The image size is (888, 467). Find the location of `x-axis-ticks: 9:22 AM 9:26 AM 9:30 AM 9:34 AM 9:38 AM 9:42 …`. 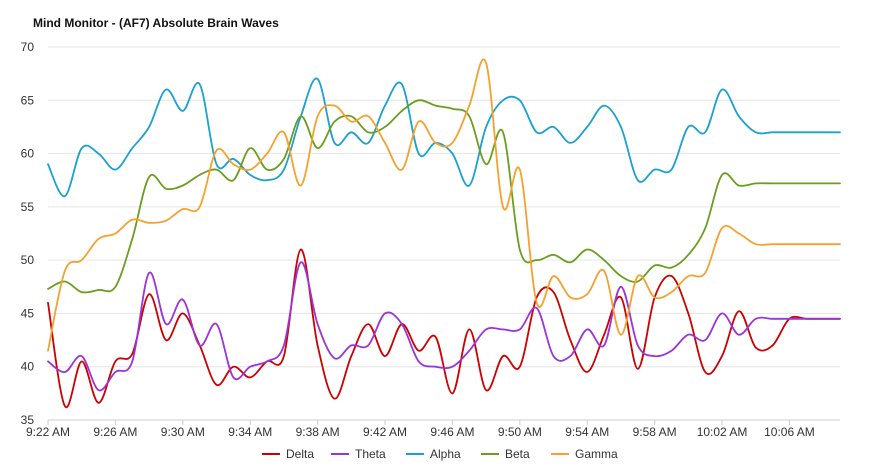

x-axis-ticks: 9:22 AM 9:26 AM 9:30 AM 9:34 AM 9:38 AM 9:42 … is located at coordinates (420, 429).